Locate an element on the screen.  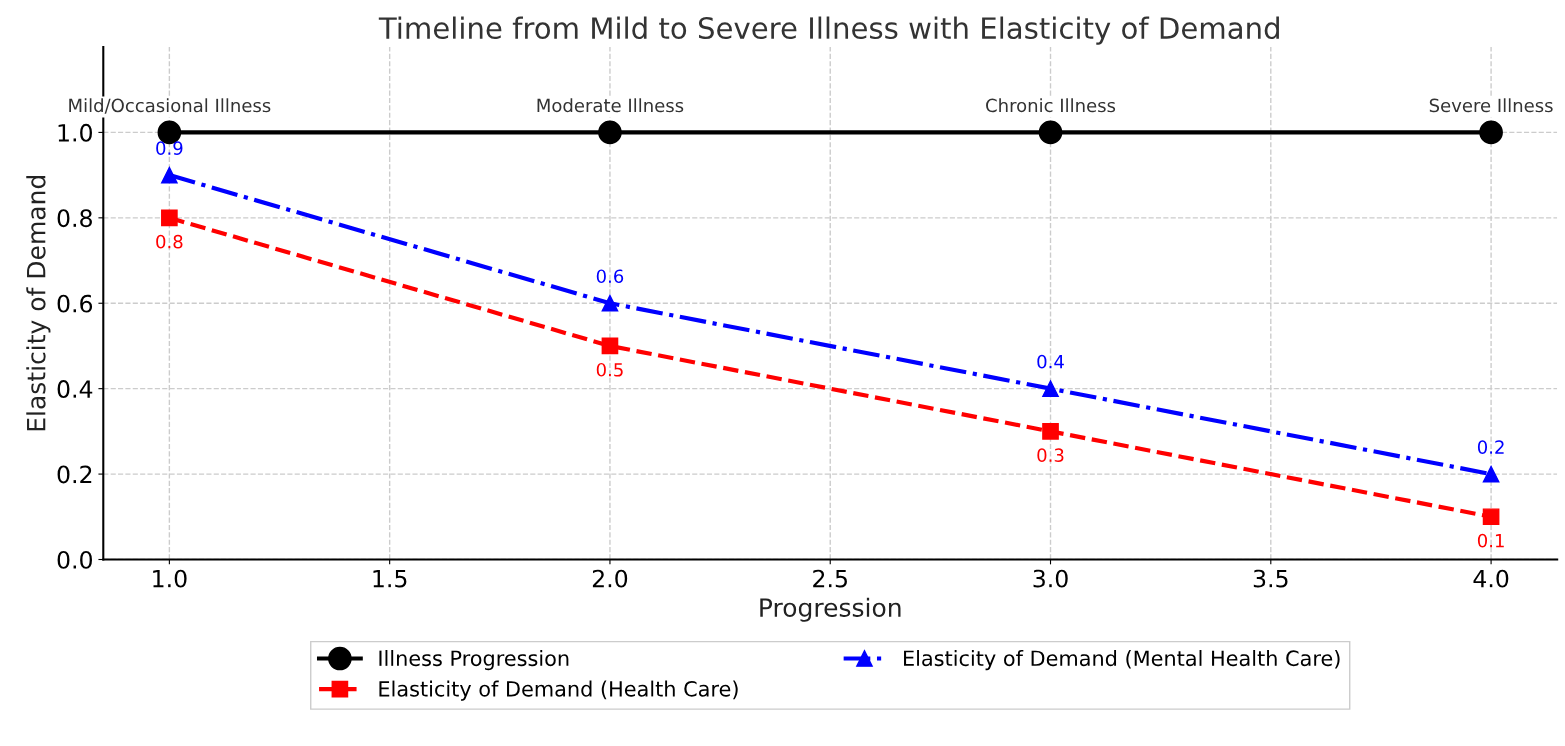
y-tick-label: 0.0 is located at coordinates (74, 559).